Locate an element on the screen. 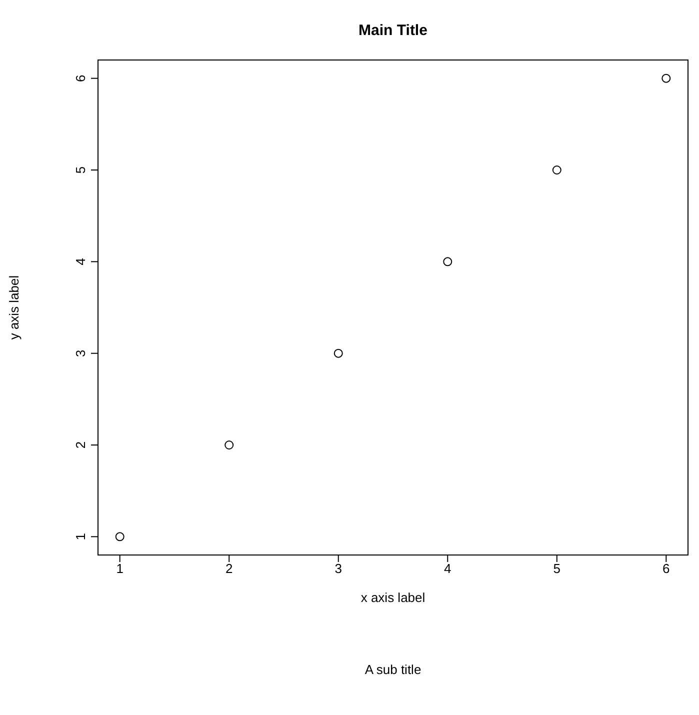 Image resolution: width=699 pixels, height=715 pixels. x-tick-label: 4 is located at coordinates (448, 568).